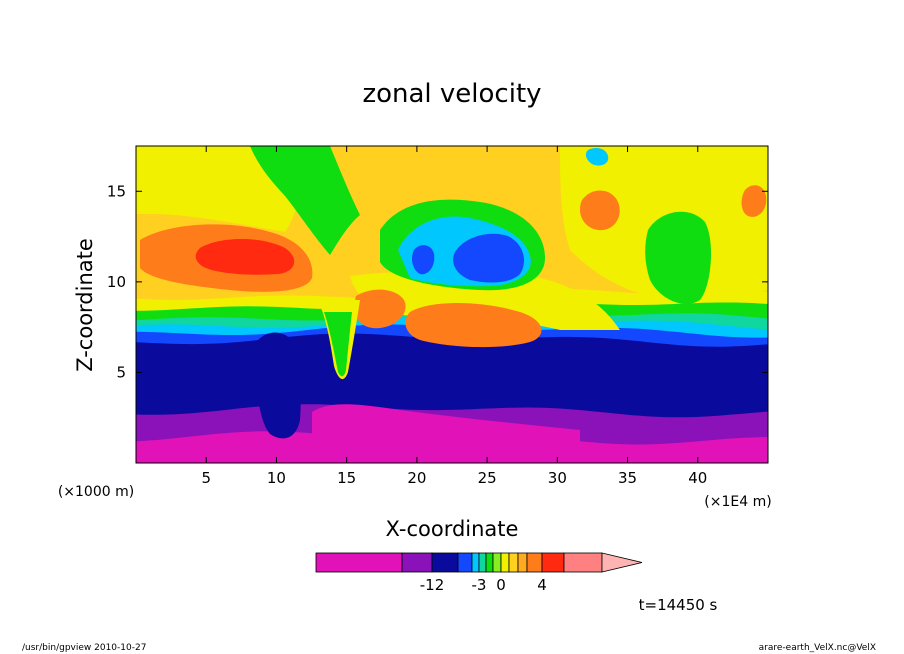  What do you see at coordinates (627, 478) in the screenshot?
I see `x-tick-label: 35` at bounding box center [627, 478].